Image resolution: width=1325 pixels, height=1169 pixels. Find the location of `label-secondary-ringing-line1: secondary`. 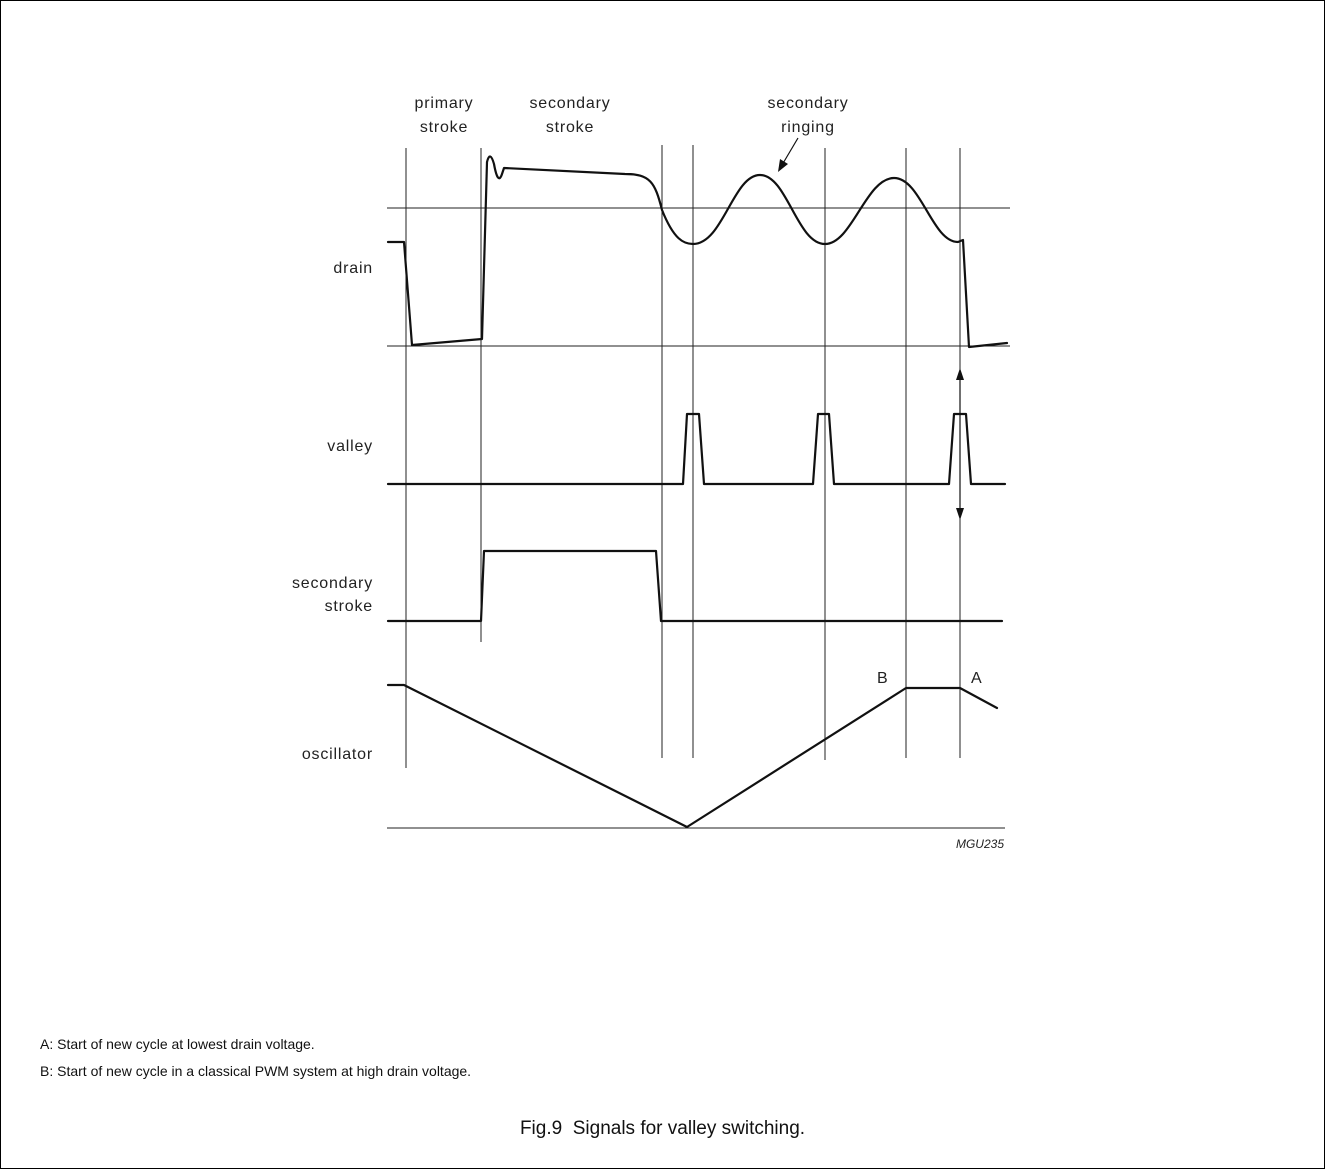

label-secondary-ringing-line1: secondary is located at coordinates (807, 103).